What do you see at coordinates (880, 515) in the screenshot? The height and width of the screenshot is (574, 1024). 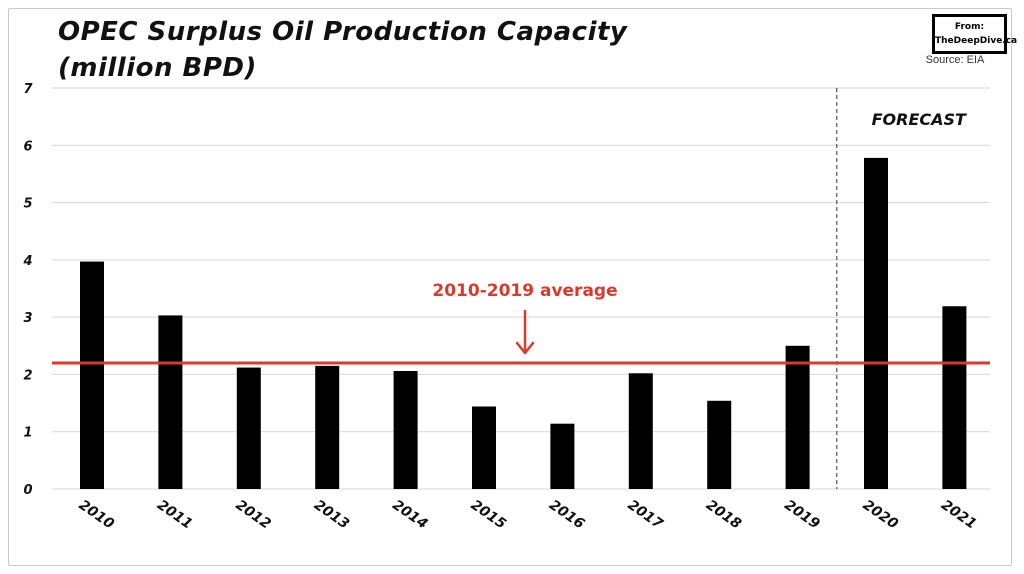 I see `x-tick-label: 2020` at bounding box center [880, 515].